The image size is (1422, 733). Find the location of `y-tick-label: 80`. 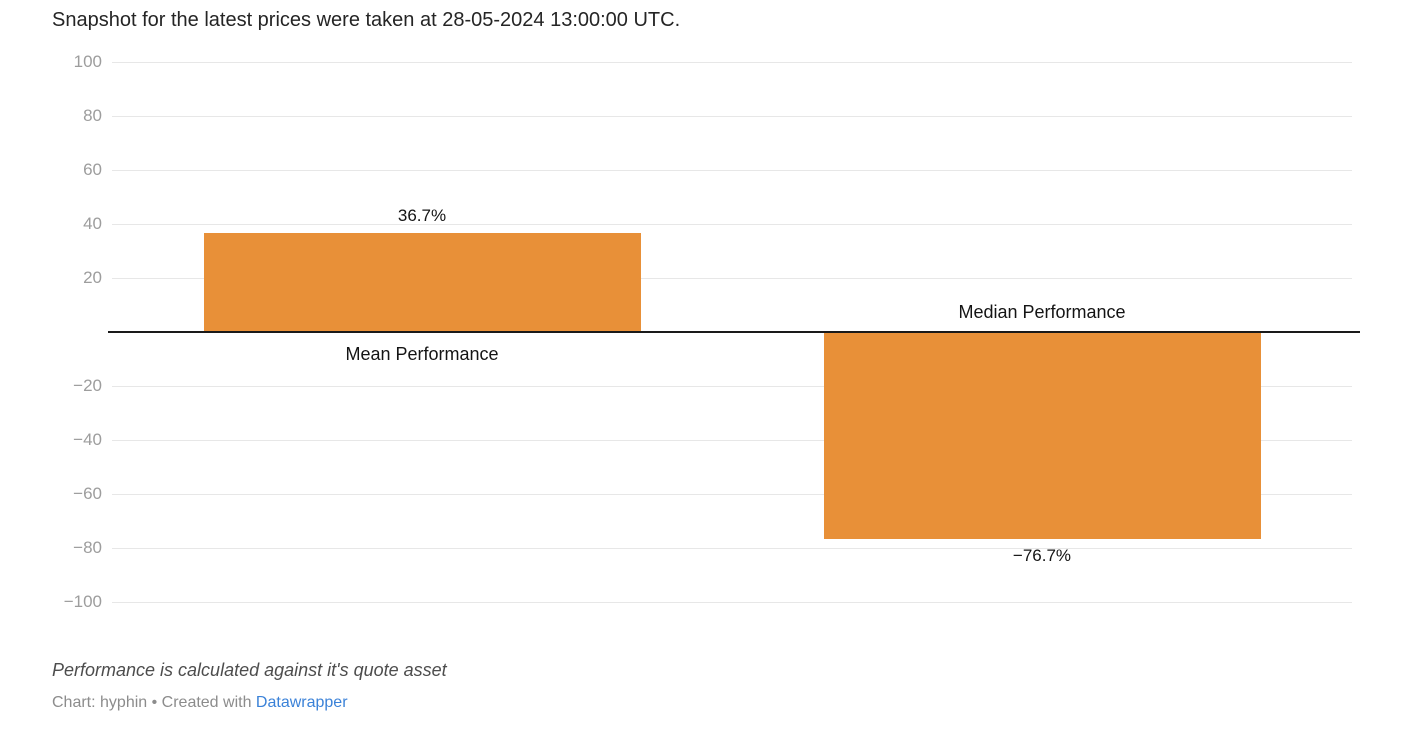

y-tick-label: 80 is located at coordinates (92, 115).